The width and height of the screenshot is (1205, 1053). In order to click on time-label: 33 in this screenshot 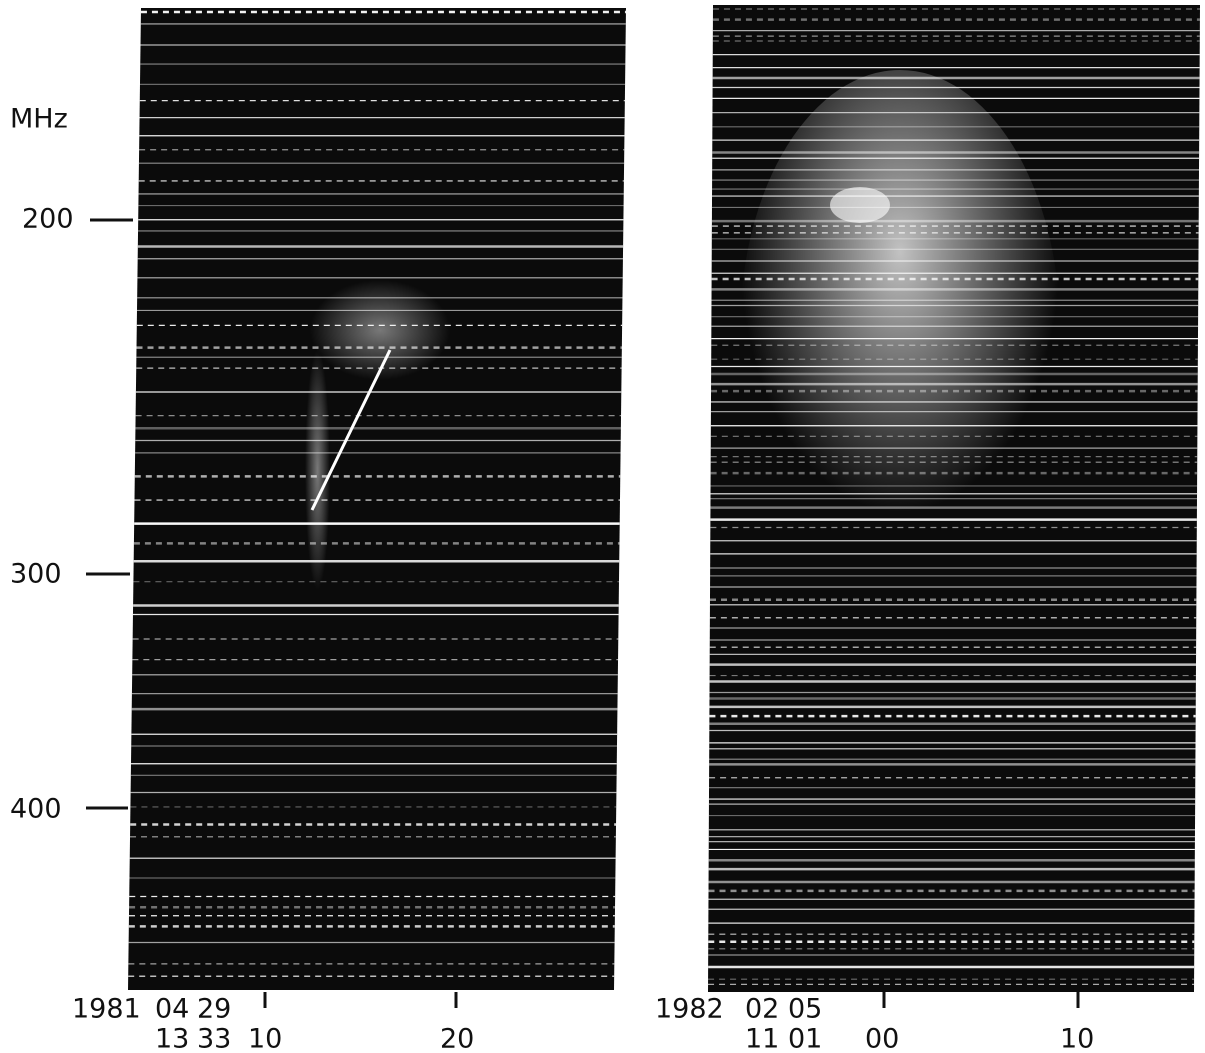, I will do `click(214, 1038)`.